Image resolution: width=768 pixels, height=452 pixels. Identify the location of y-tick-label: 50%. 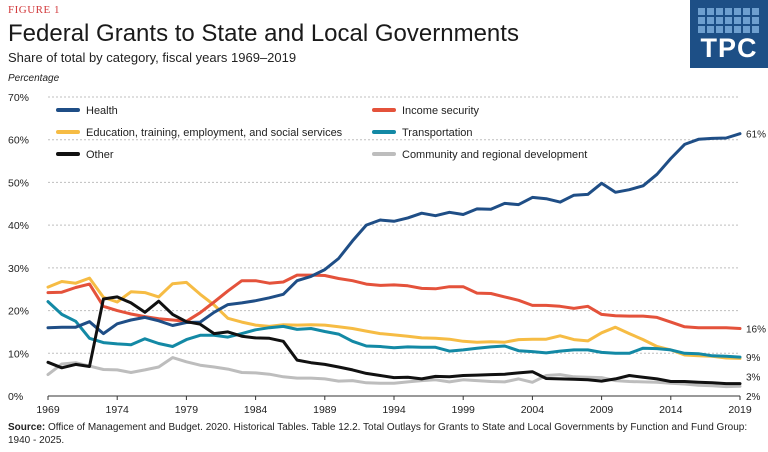
(18, 183).